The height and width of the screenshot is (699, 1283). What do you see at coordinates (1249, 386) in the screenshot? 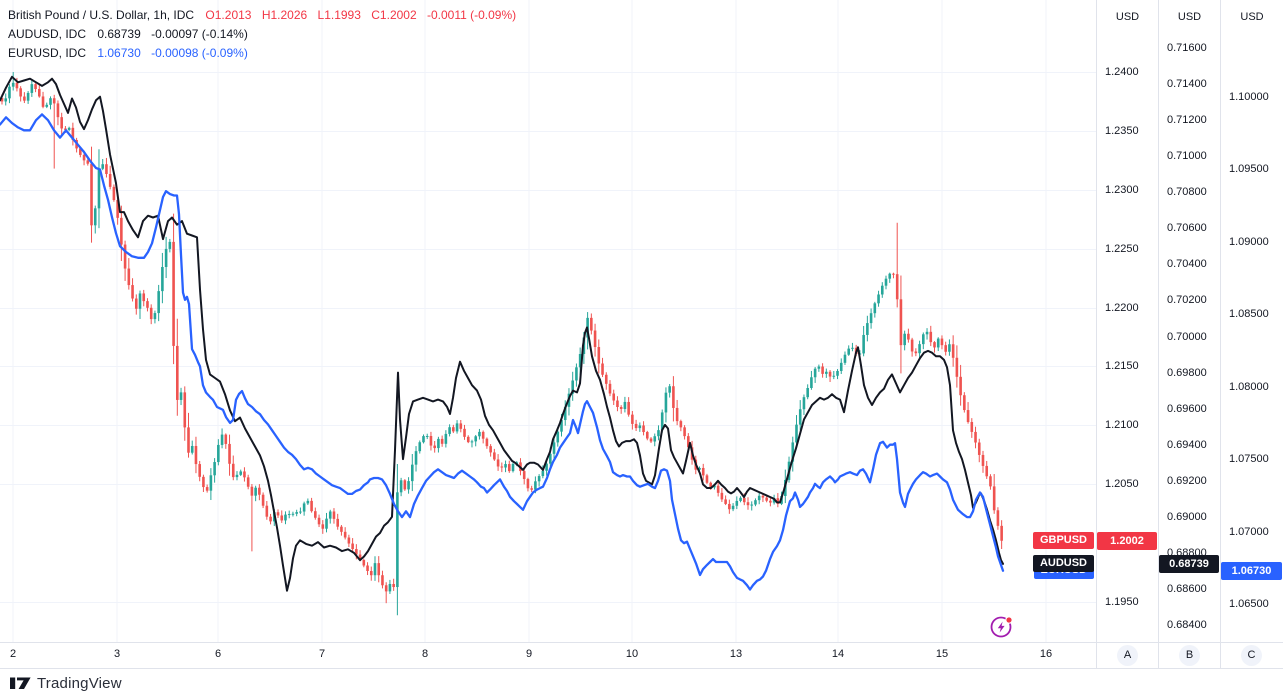
I see `price-tick-label: 1.08000` at bounding box center [1249, 386].